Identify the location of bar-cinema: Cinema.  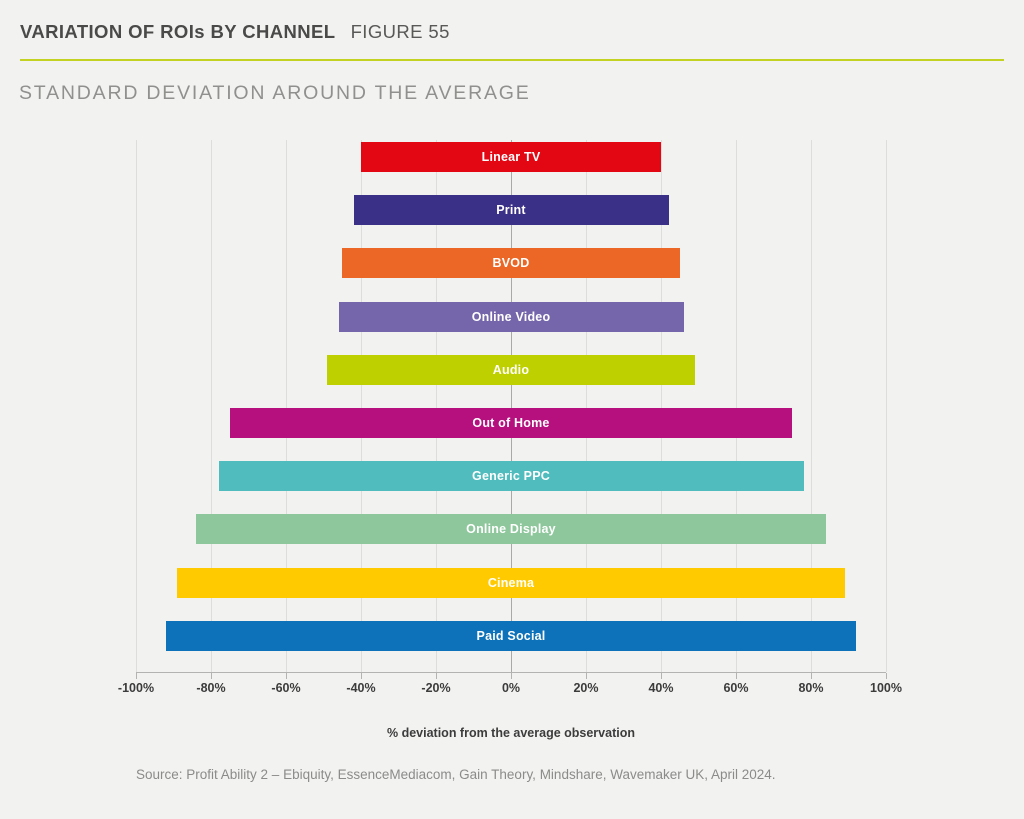
(511, 582).